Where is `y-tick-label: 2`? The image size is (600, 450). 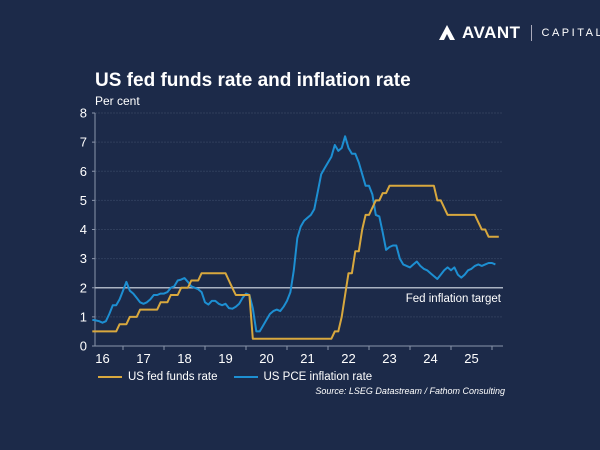
y-tick-label: 2 is located at coordinates (83, 287).